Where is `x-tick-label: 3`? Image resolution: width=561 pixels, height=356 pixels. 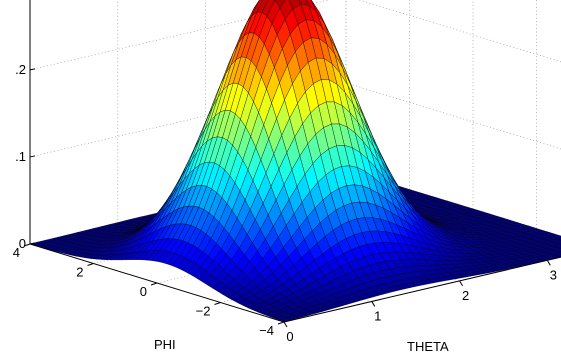
x-tick-label: 3 is located at coordinates (553, 274).